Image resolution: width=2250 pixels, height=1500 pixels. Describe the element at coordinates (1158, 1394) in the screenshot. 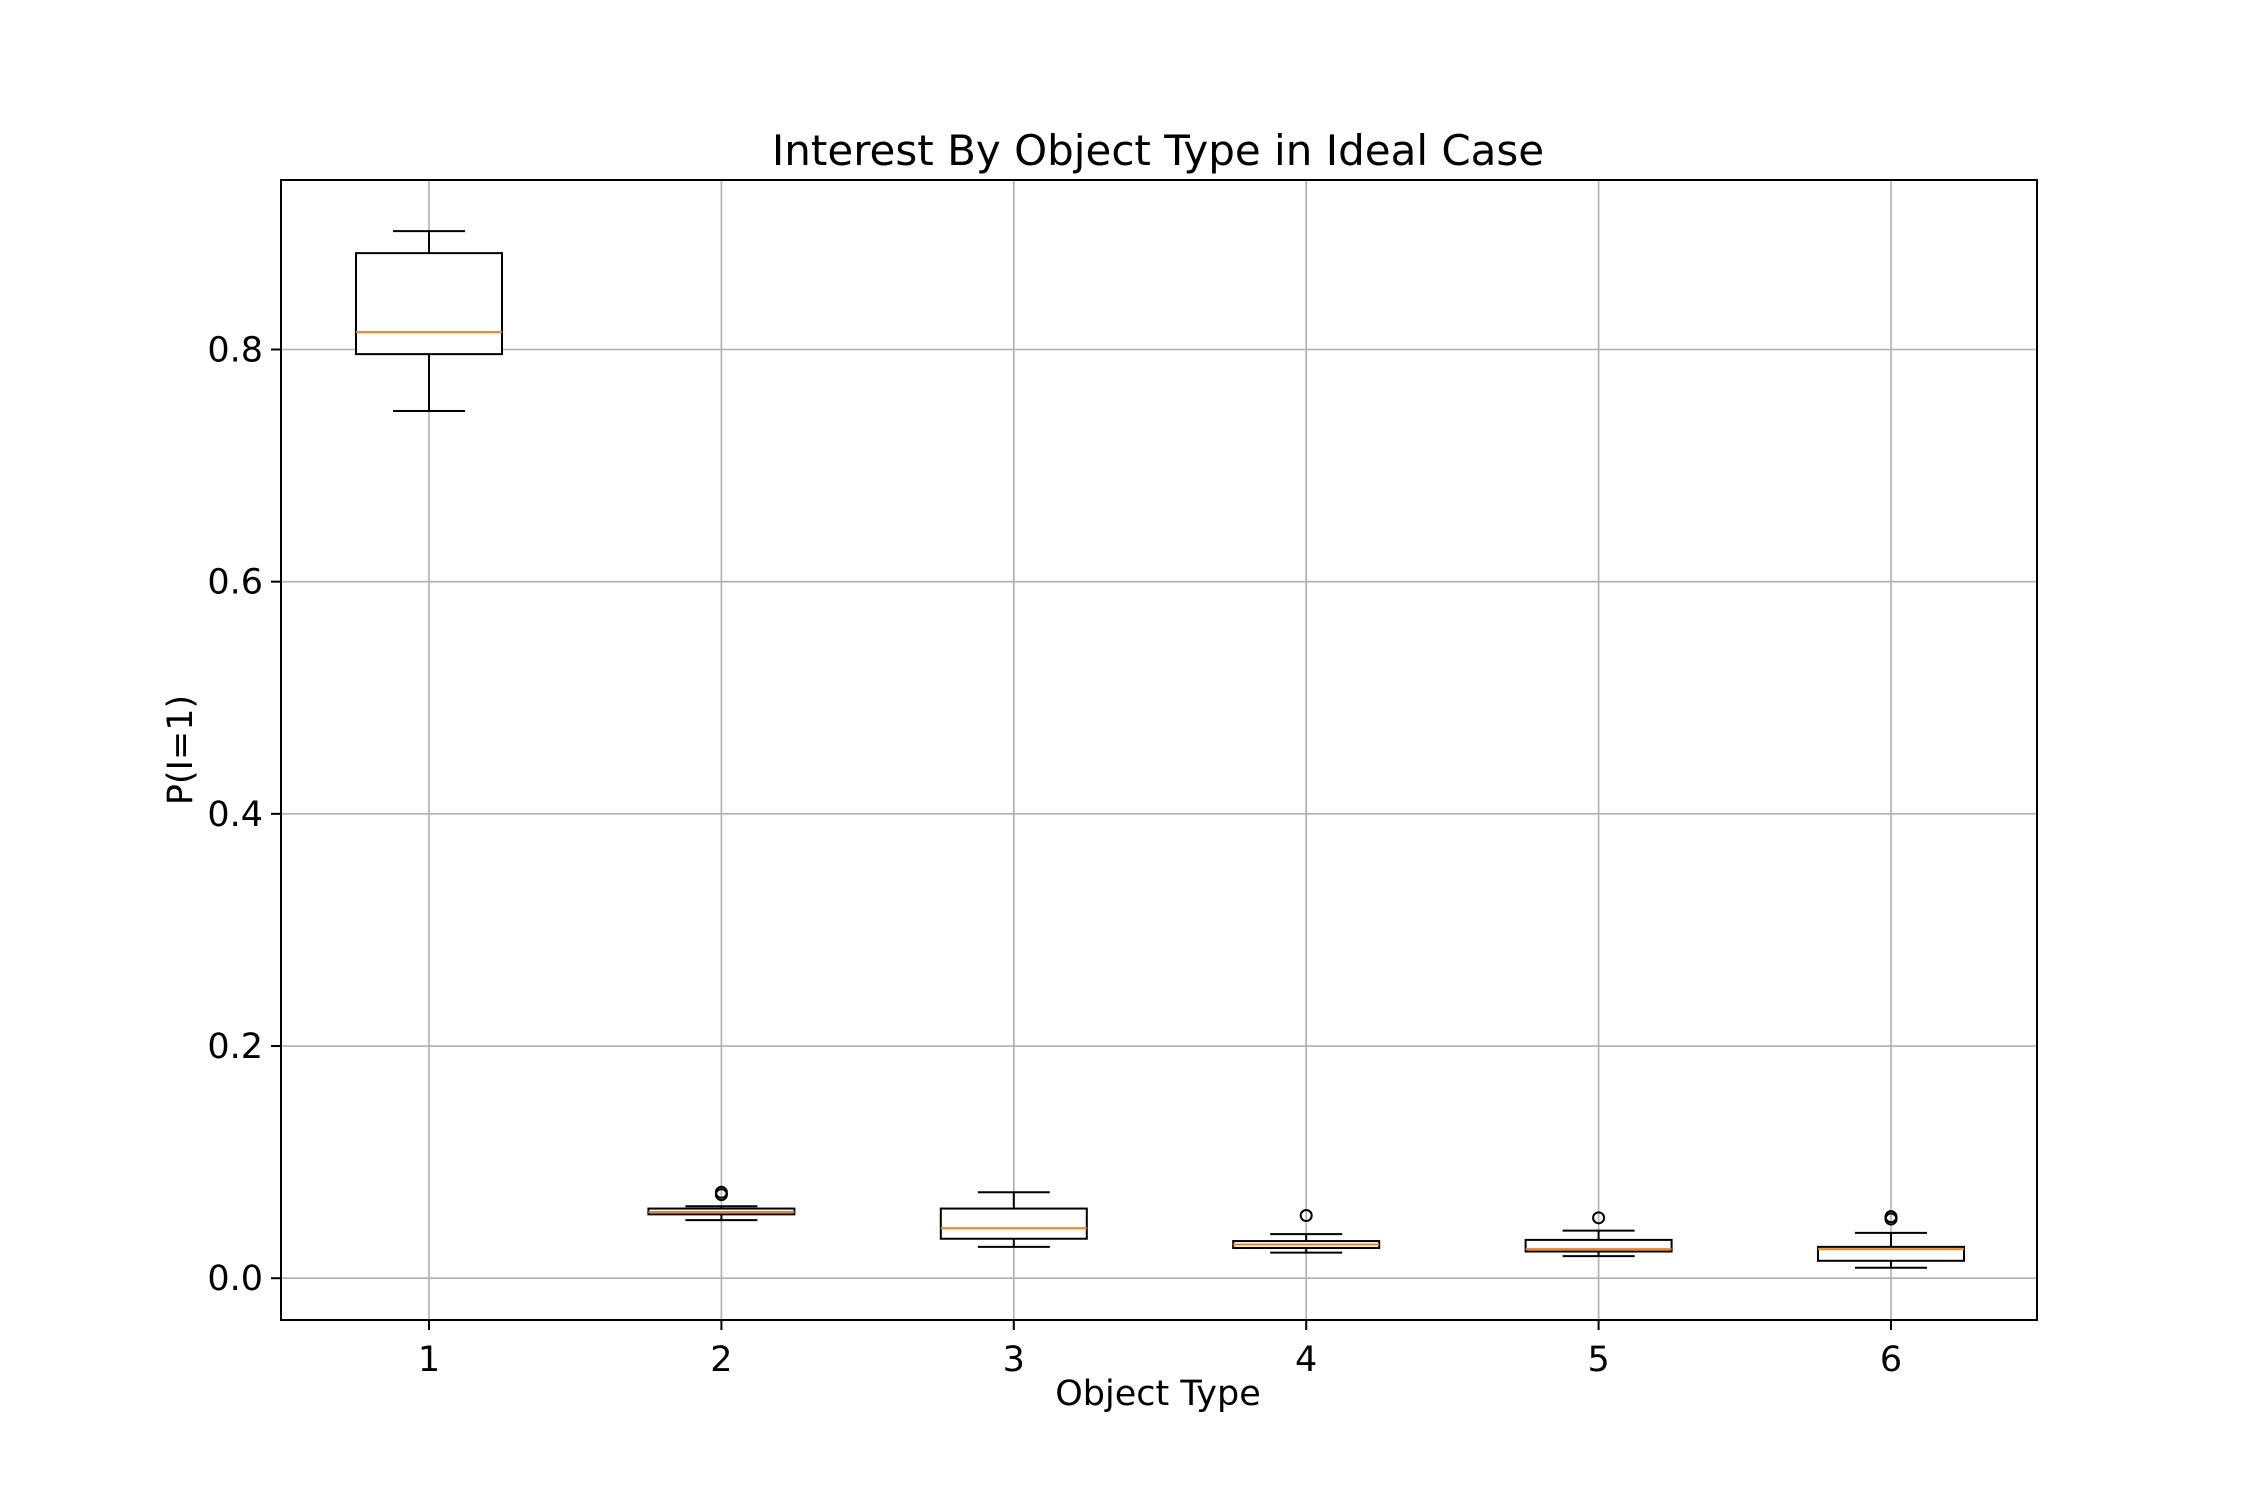

I see `x-axis-label: Object Type` at that location.